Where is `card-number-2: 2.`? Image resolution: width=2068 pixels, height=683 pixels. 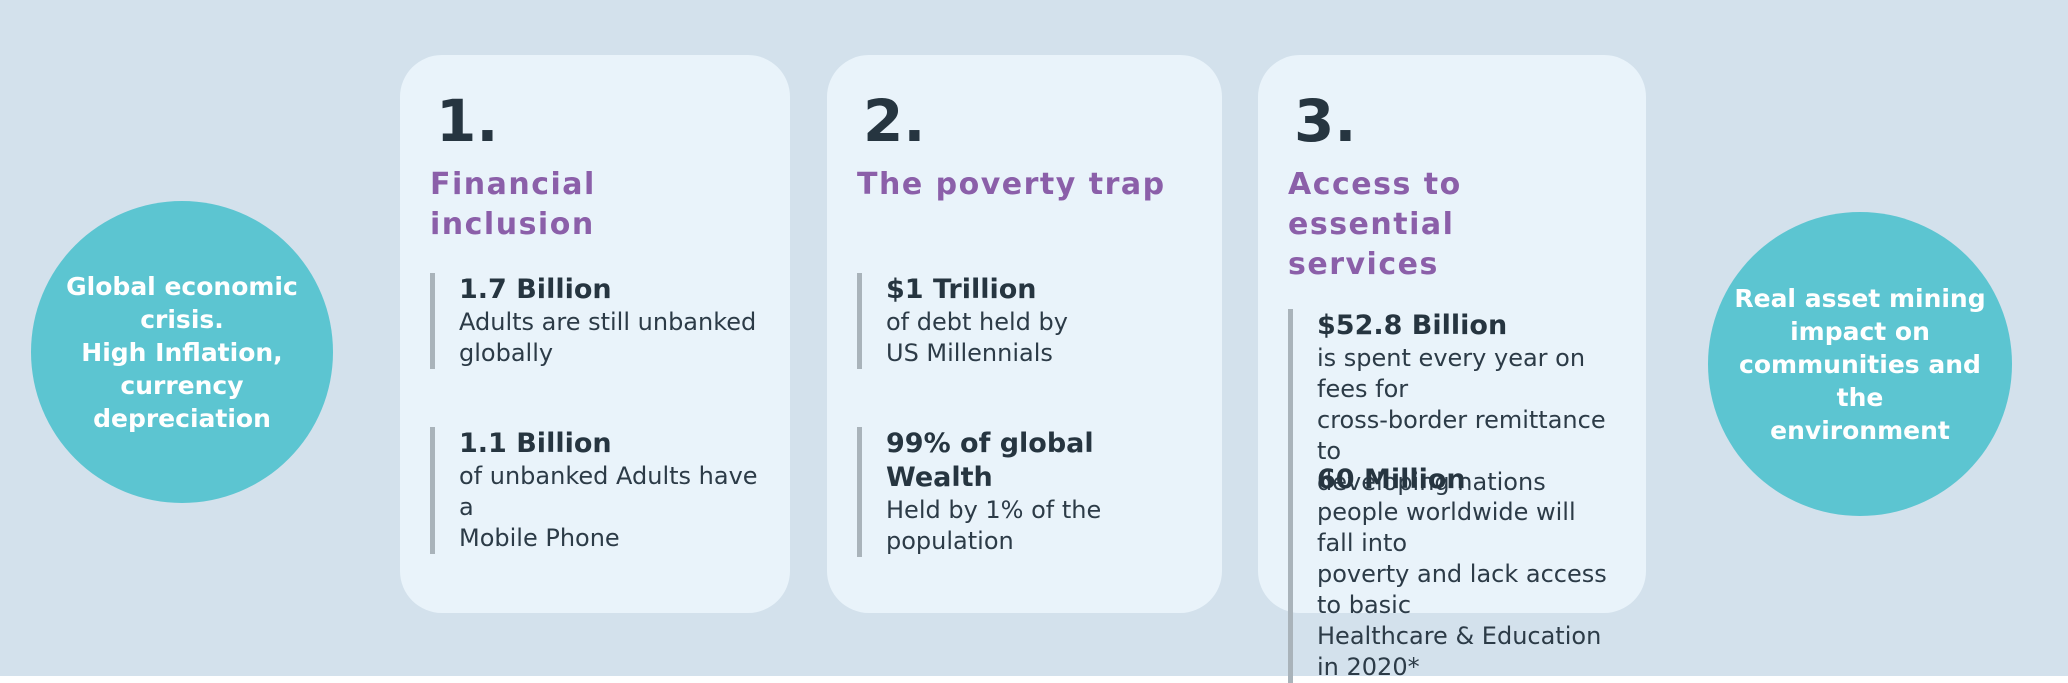 card-number-2: 2. is located at coordinates (894, 121).